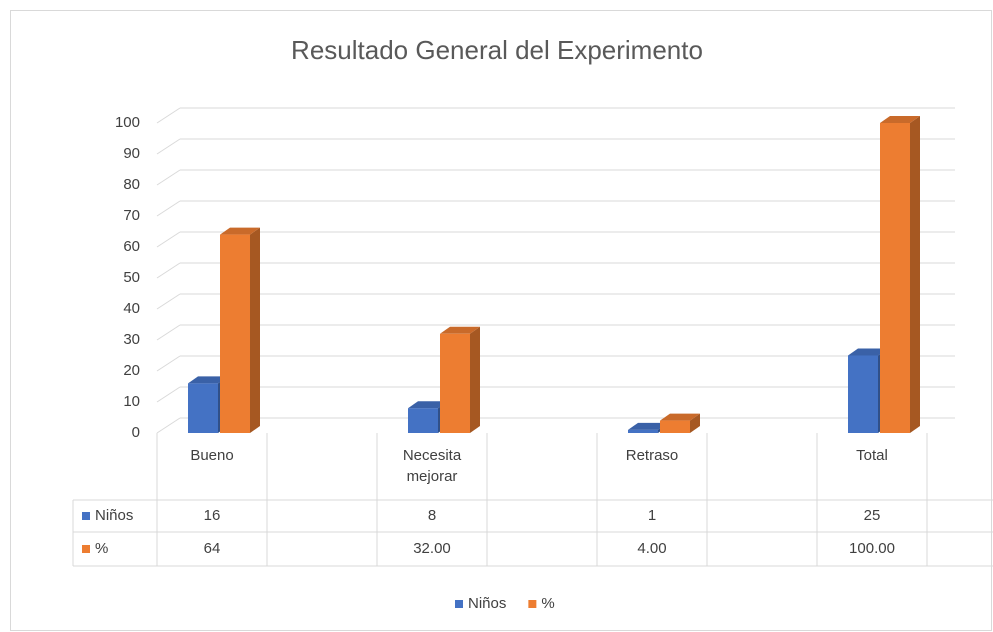 The width and height of the screenshot is (993, 632). I want to click on table-series-name: Niños, so click(114, 515).